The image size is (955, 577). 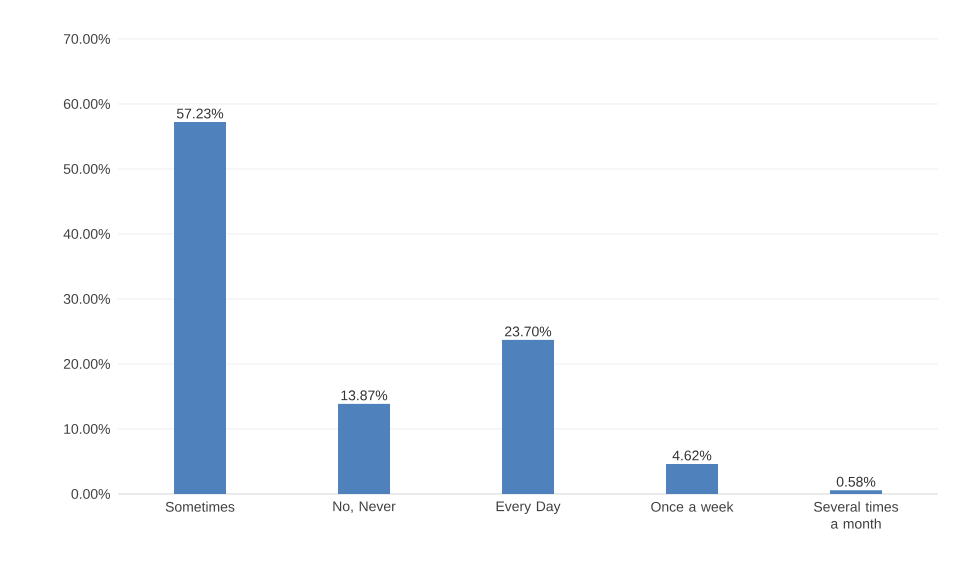 I want to click on x-tick-label: Every Day, so click(x=528, y=508).